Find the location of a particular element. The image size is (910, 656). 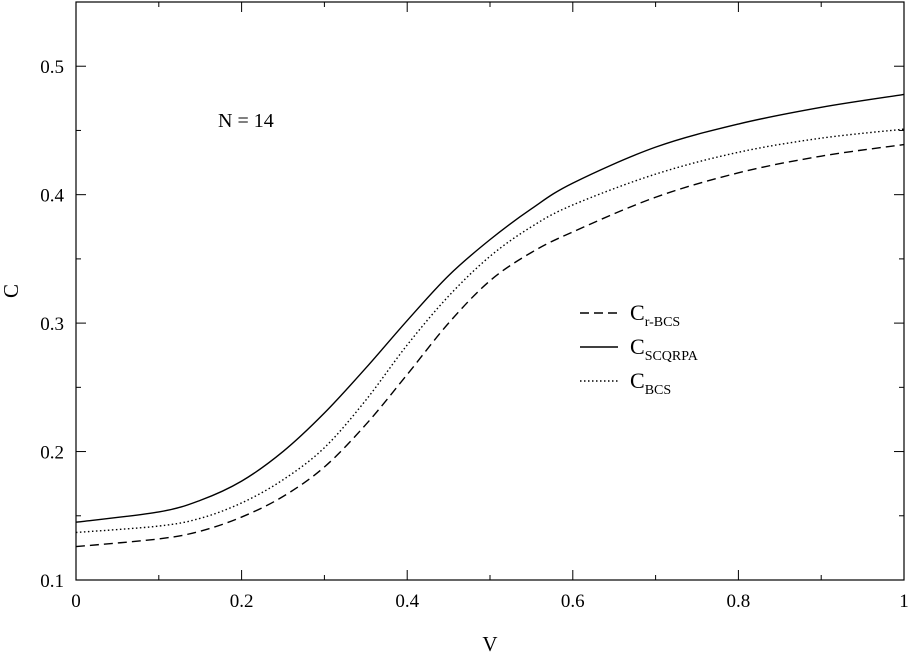

x-tick-label: 0.4 is located at coordinates (407, 601).